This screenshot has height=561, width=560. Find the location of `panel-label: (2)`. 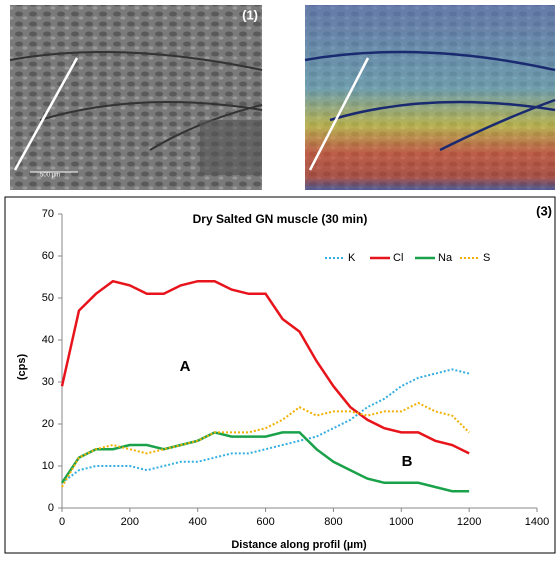

panel-label: (2) is located at coordinates (294, 14).